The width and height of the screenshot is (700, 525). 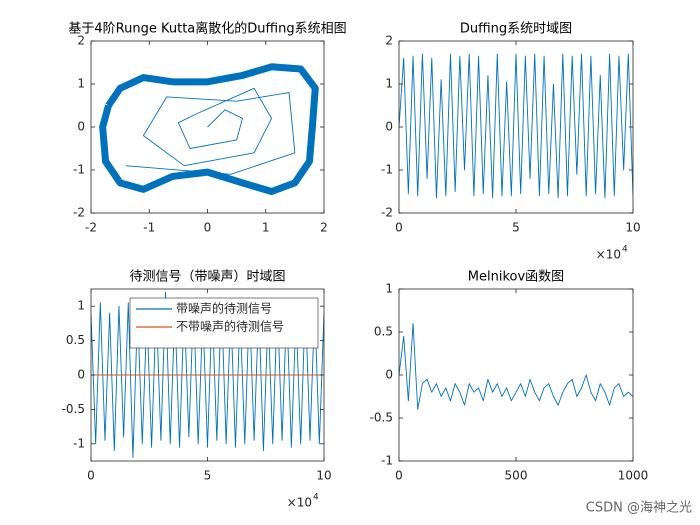 What do you see at coordinates (516, 29) in the screenshot?
I see `chart-title: Duffing系统时域图` at bounding box center [516, 29].